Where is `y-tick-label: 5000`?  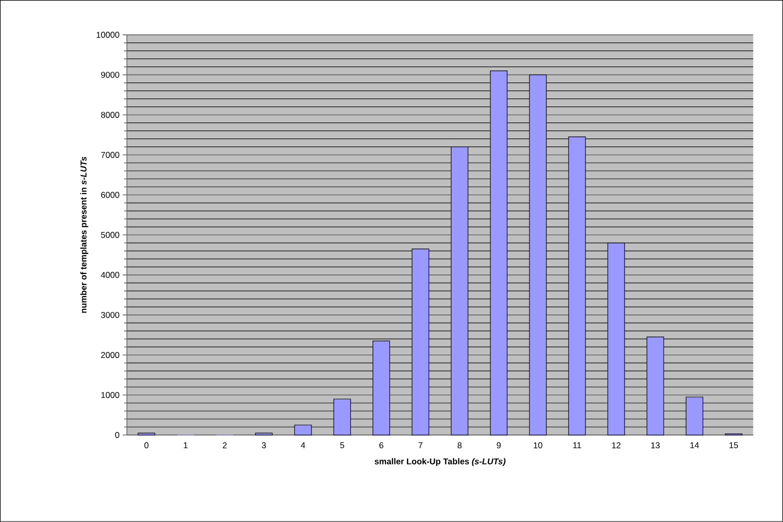
y-tick-label: 5000 is located at coordinates (110, 235).